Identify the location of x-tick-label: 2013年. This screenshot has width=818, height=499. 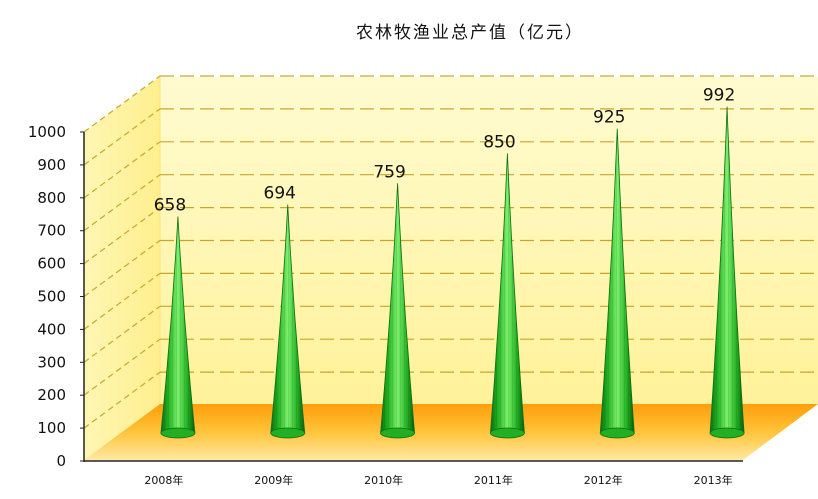
(713, 480).